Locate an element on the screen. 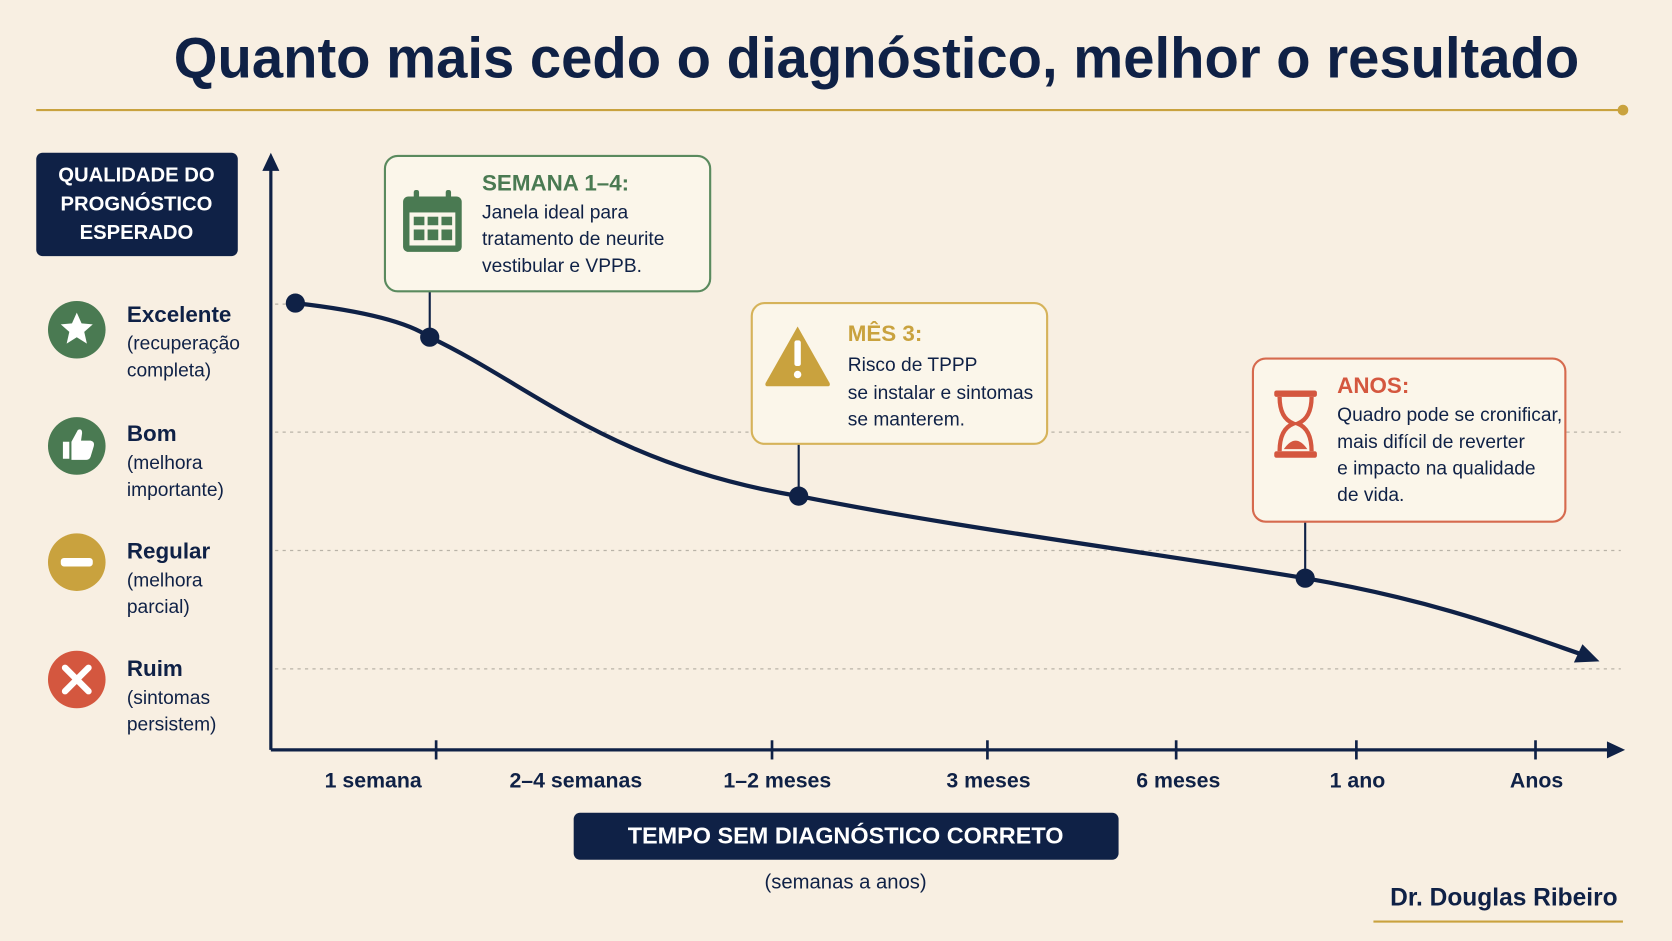 The width and height of the screenshot is (1672, 941). callout-text: Janela ideal para is located at coordinates (555, 213).